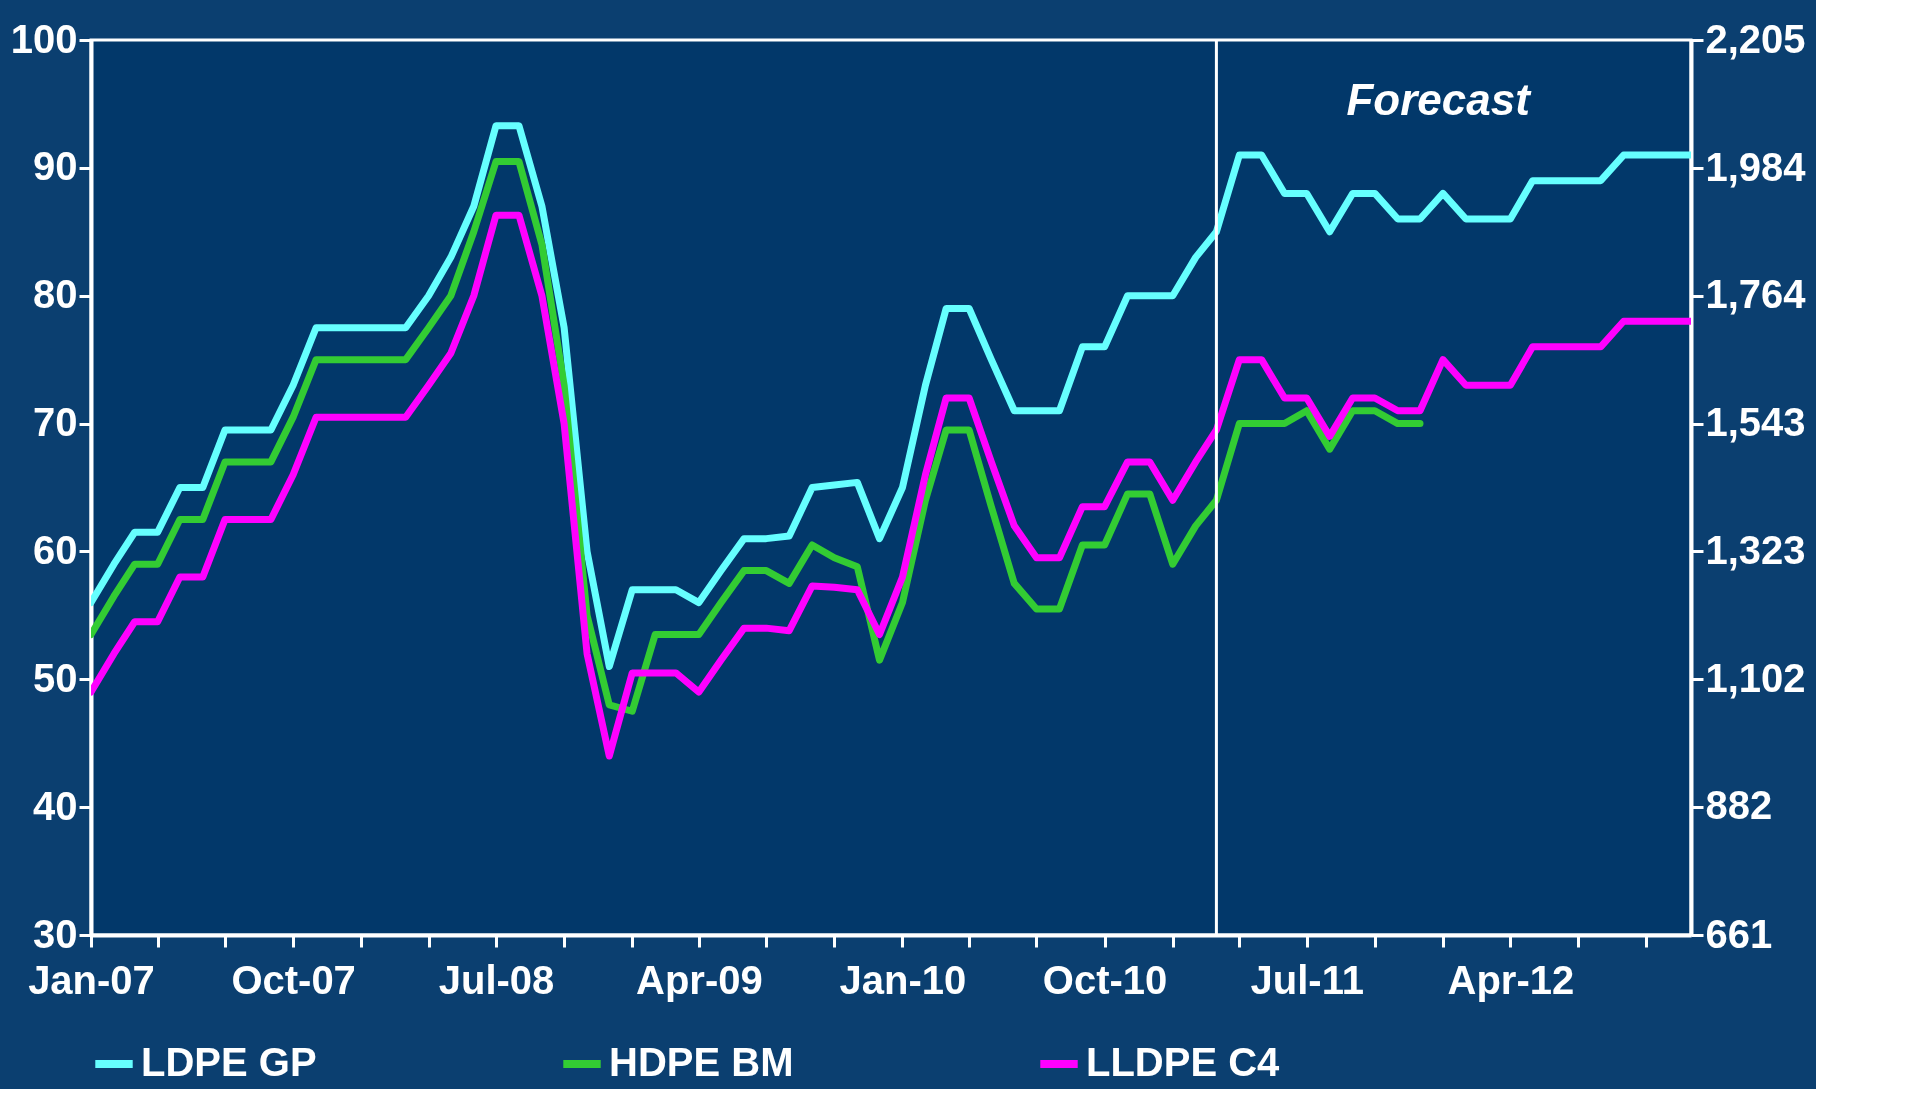  What do you see at coordinates (1307, 979) in the screenshot?
I see `x-tick-label: Jul-11` at bounding box center [1307, 979].